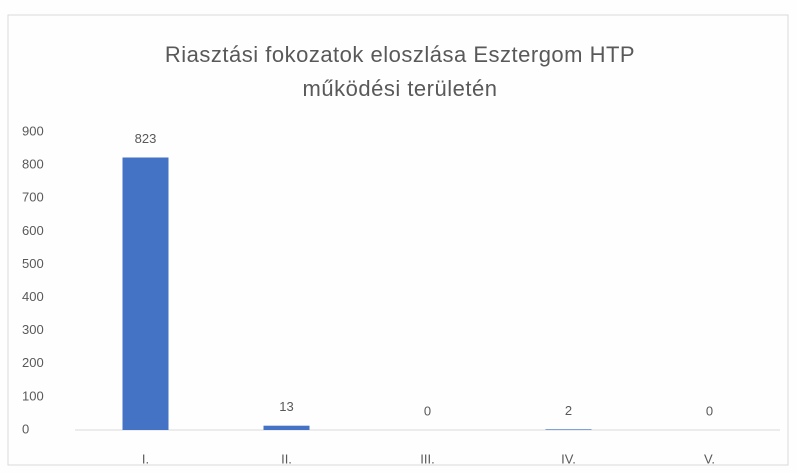 This screenshot has height=473, width=797. What do you see at coordinates (146, 138) in the screenshot?
I see `data-label: 823` at bounding box center [146, 138].